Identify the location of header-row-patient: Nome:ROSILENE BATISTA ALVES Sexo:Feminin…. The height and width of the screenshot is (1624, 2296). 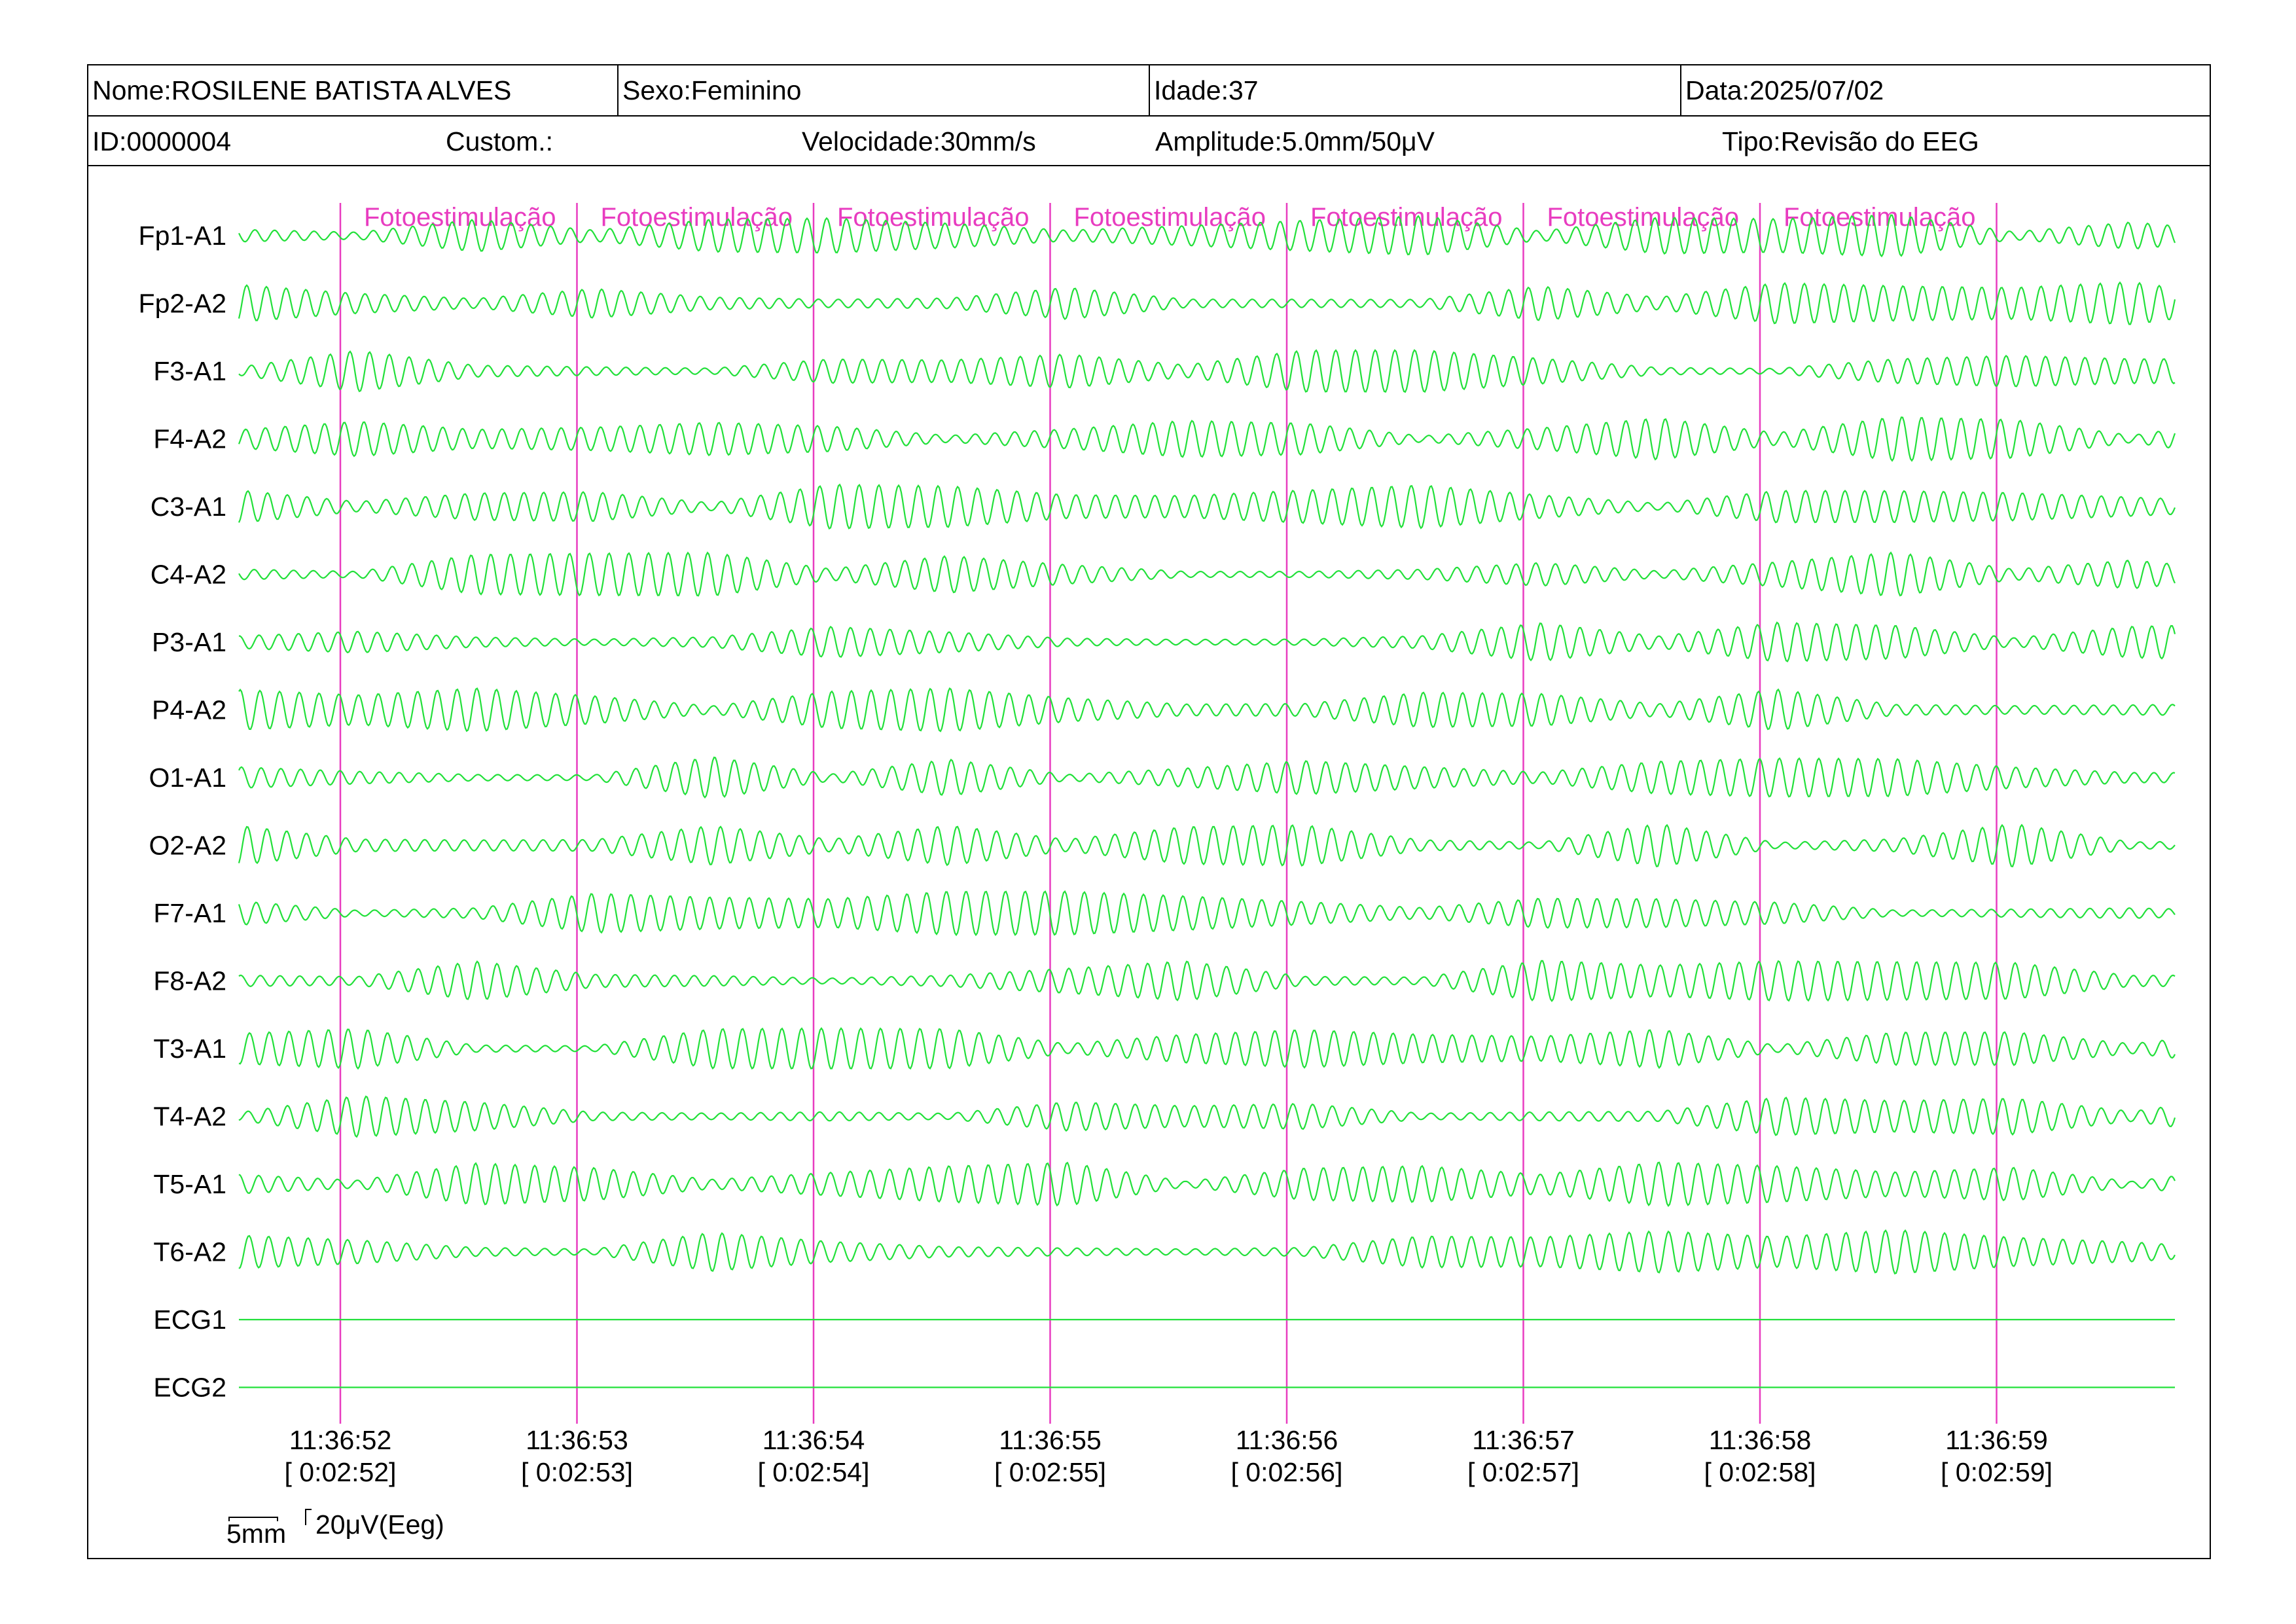
(1149, 91).